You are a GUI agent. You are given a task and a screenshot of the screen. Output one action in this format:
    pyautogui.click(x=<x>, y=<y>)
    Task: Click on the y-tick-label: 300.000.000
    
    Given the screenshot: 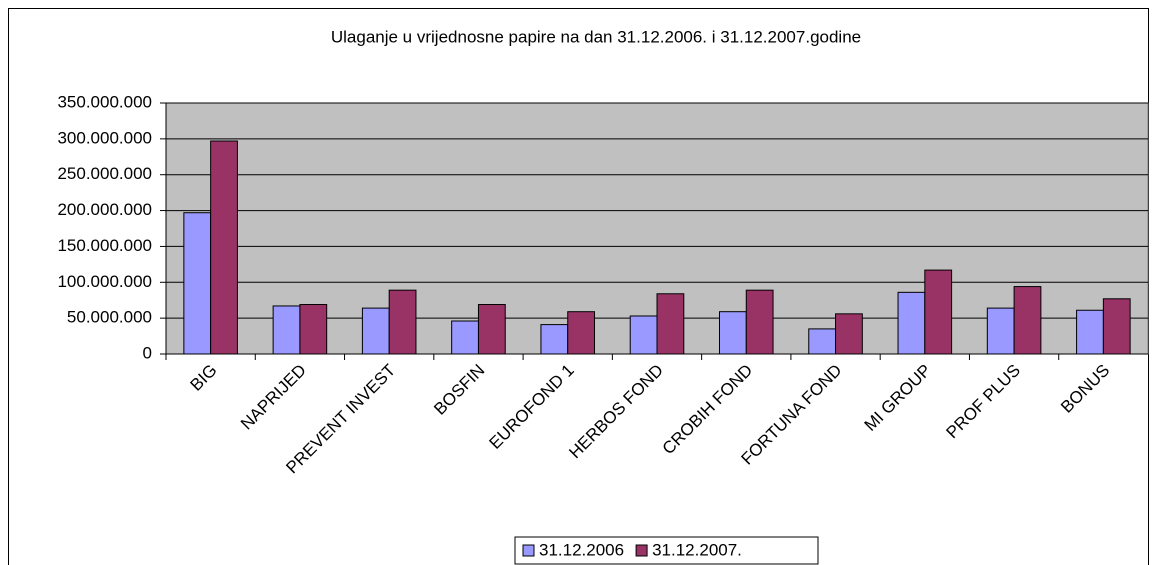 What is the action you would take?
    pyautogui.click(x=104, y=137)
    